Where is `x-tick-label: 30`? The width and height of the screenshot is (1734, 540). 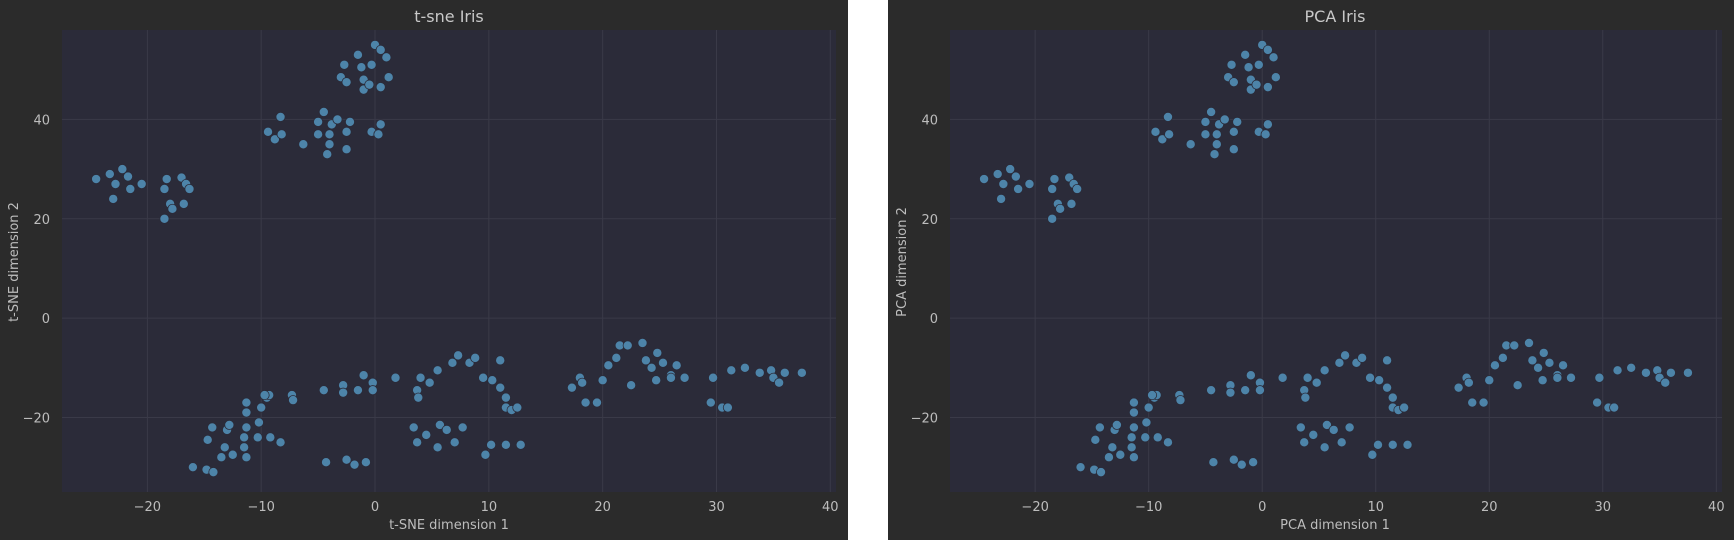
x-tick-label: 30 is located at coordinates (1603, 507).